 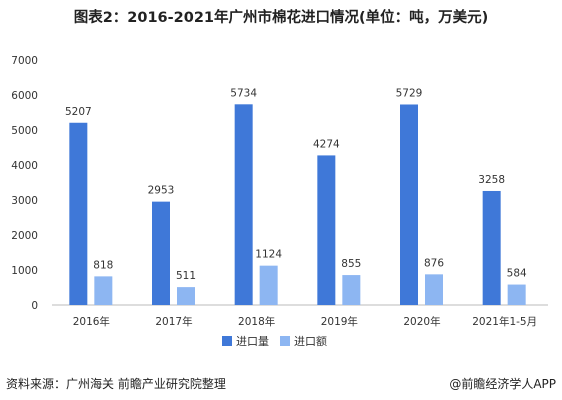 I want to click on x-tick-label: 2016年, so click(x=91, y=321).